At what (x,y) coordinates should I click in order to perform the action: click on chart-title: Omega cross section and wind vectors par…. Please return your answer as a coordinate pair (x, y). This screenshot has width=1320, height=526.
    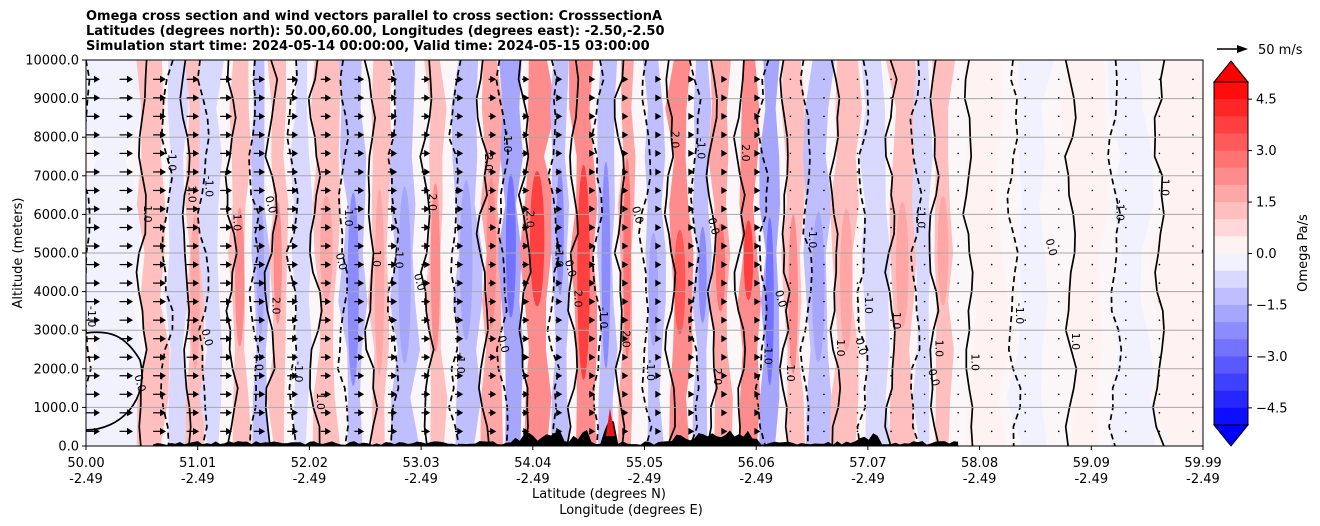
    Looking at the image, I should click on (375, 31).